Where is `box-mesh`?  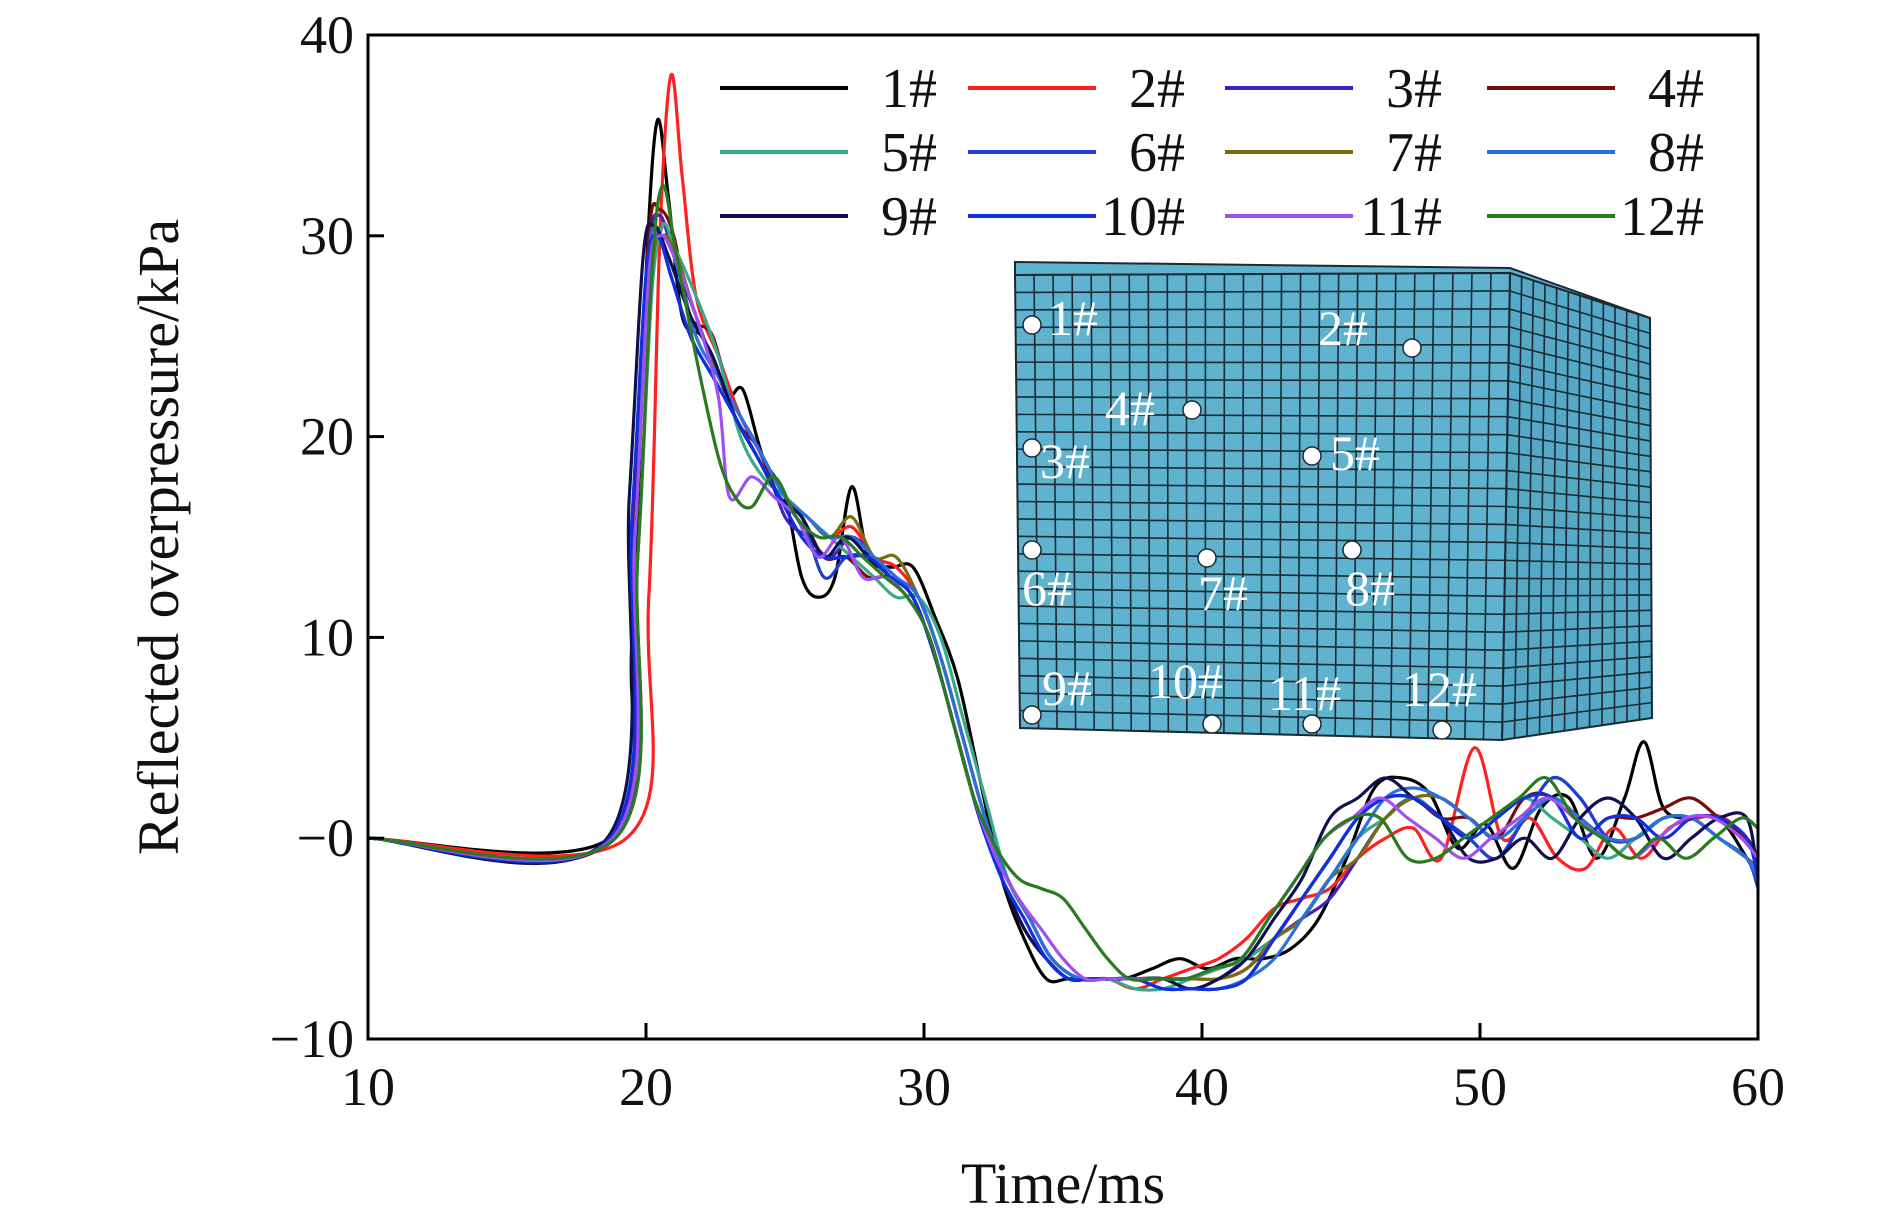 box-mesh is located at coordinates (1334, 506).